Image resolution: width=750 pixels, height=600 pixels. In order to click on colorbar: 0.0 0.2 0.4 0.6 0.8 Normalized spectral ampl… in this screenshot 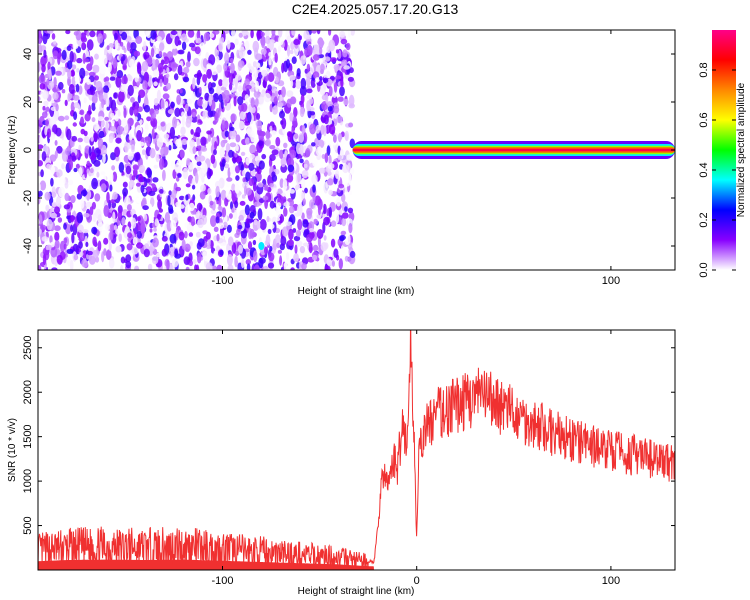, I will do `click(722, 154)`.